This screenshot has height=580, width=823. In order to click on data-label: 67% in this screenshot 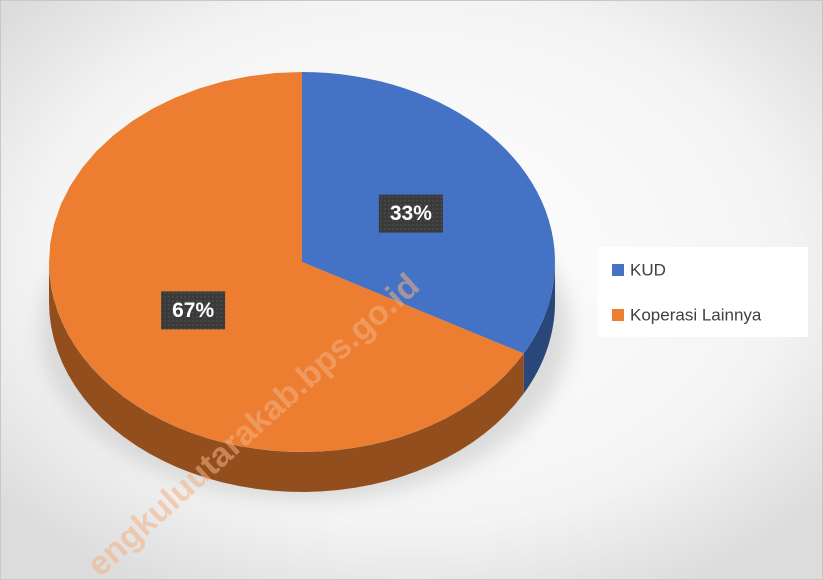, I will do `click(193, 310)`.